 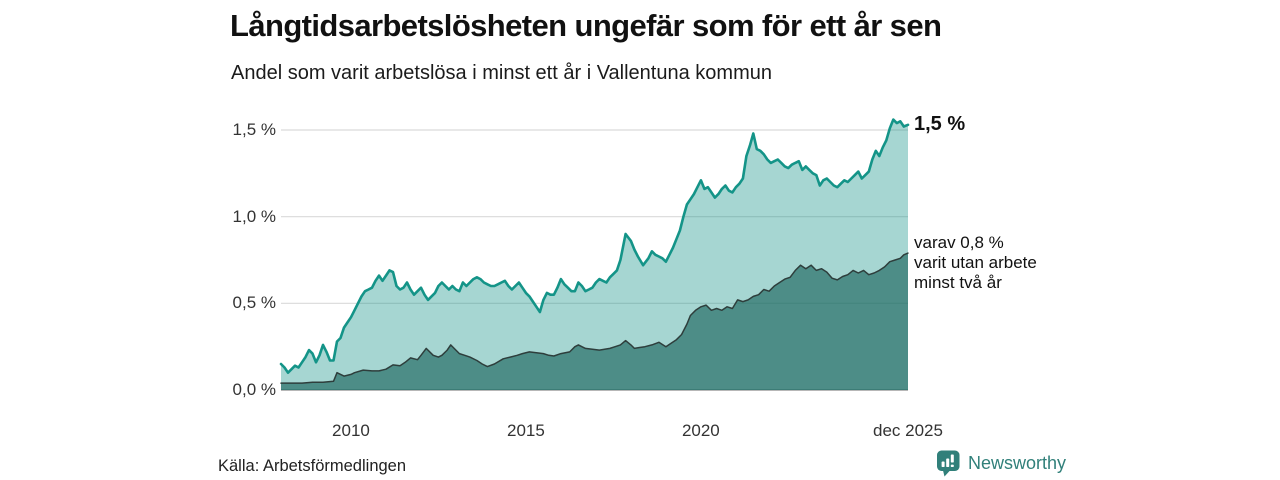 I want to click on x-tick-dec-2025: dec 2025, so click(x=908, y=430).